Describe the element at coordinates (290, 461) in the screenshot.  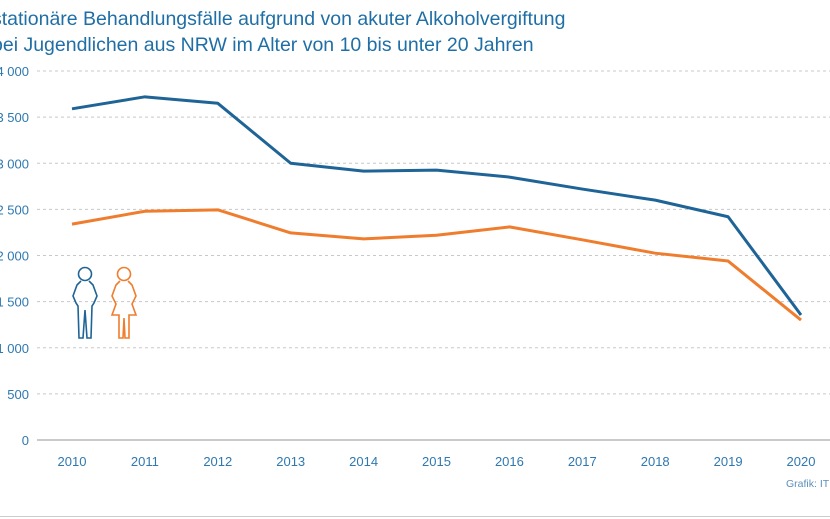
I see `x-tick-label: 2013` at that location.